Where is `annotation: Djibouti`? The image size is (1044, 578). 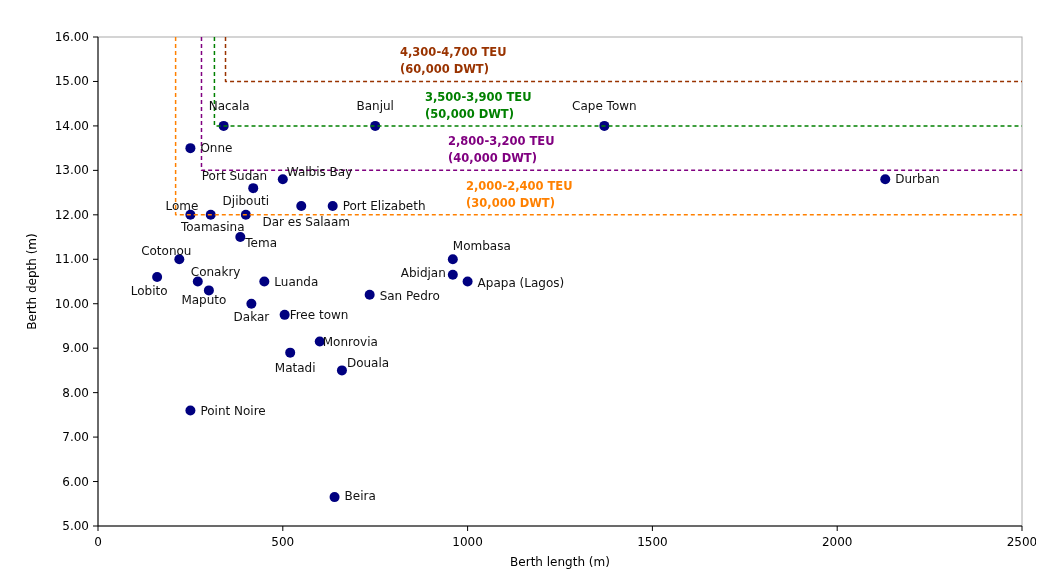
annotation: Djibouti is located at coordinates (246, 200).